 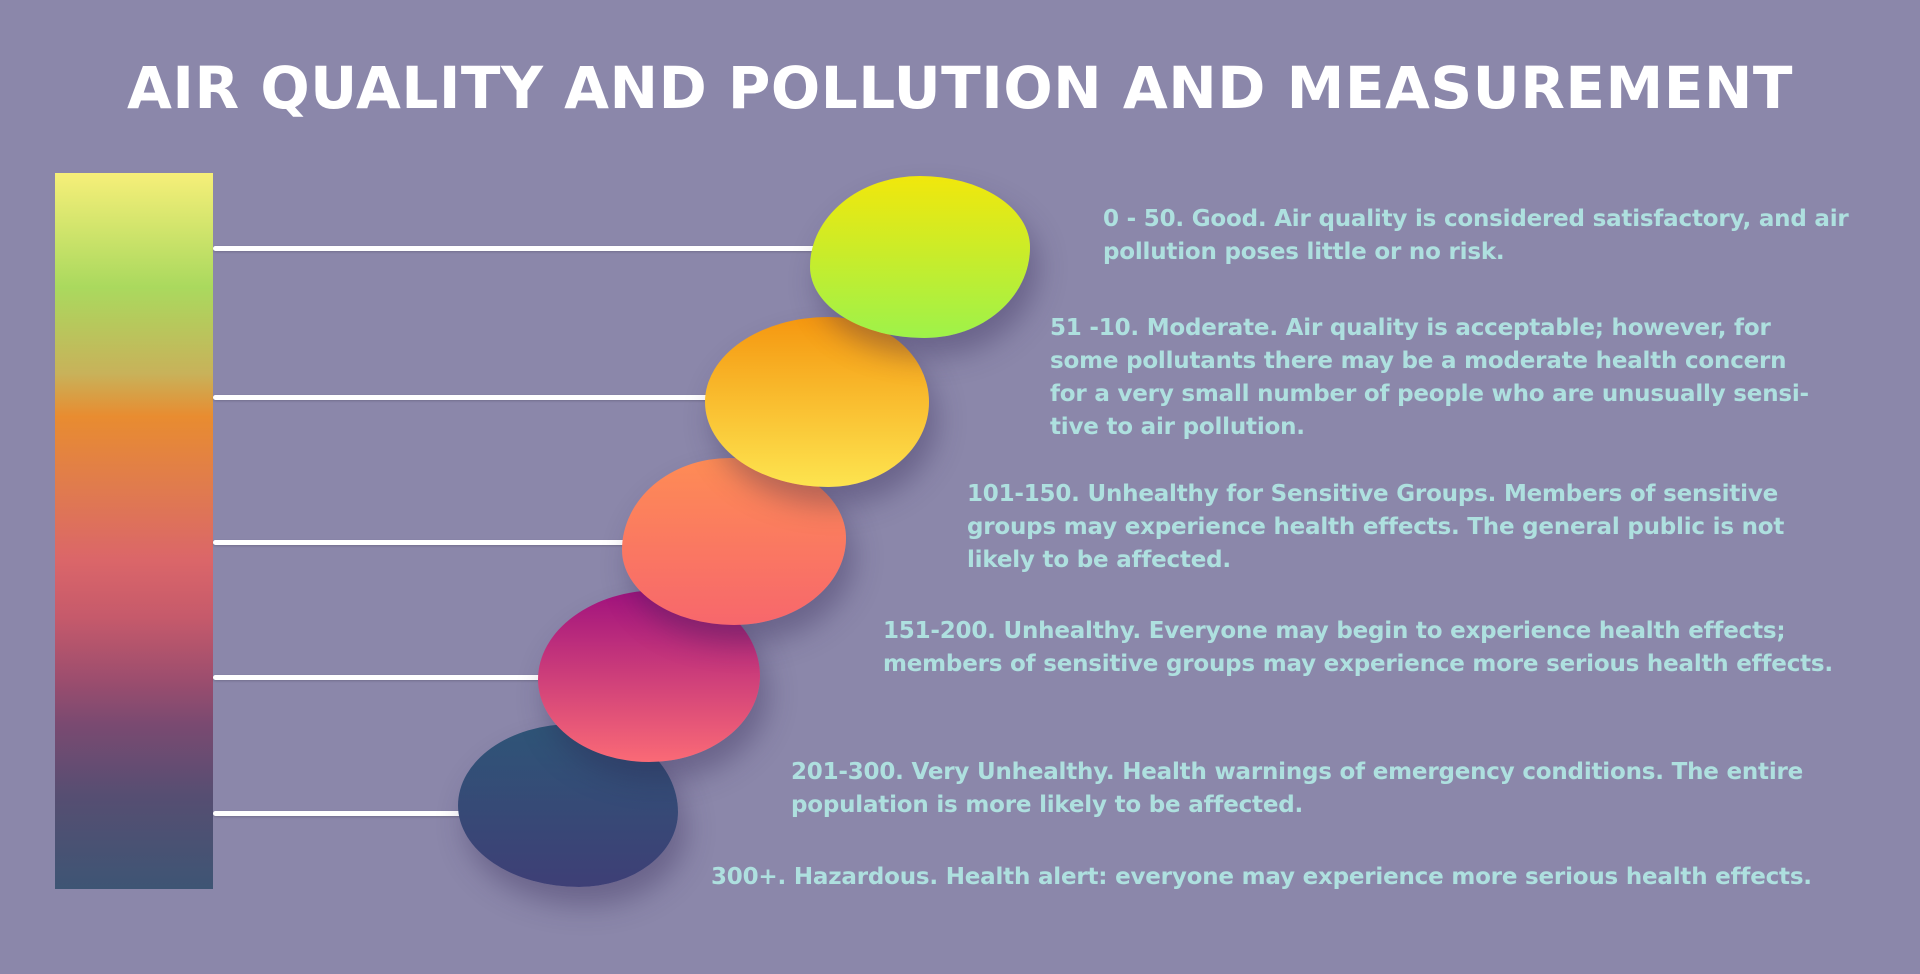 I want to click on aqi-blob-moderate, so click(x=817, y=402).